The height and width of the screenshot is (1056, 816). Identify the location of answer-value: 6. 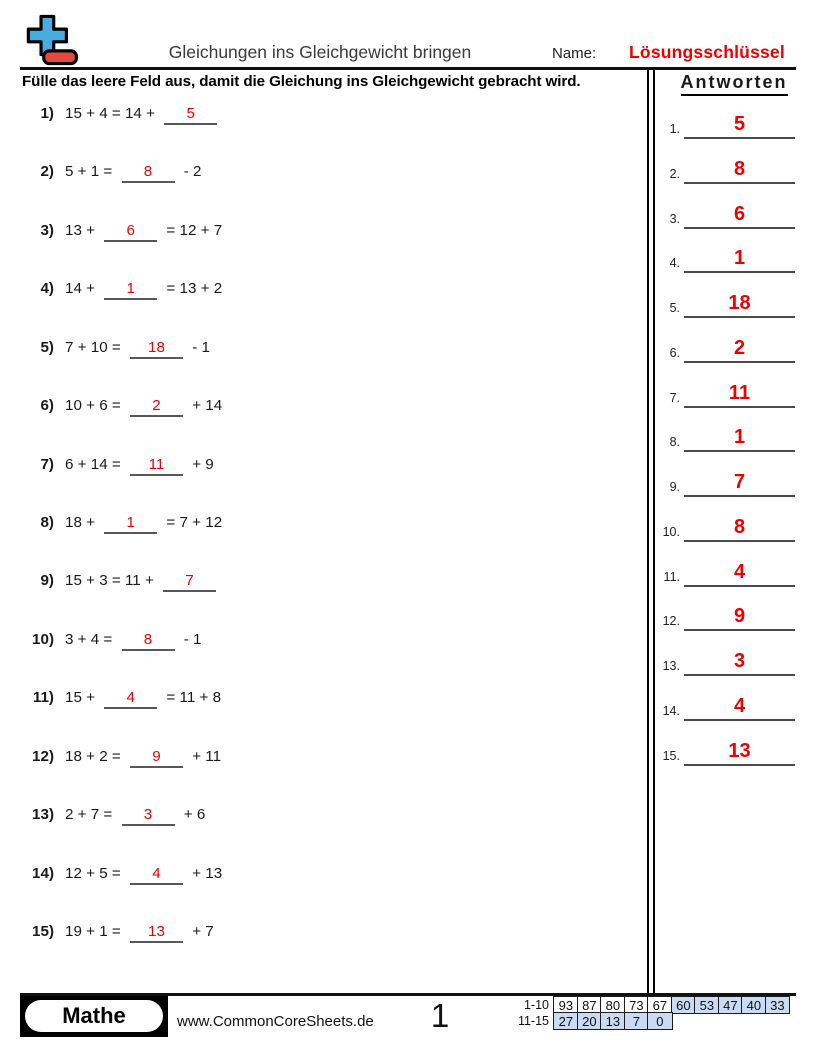
(739, 213).